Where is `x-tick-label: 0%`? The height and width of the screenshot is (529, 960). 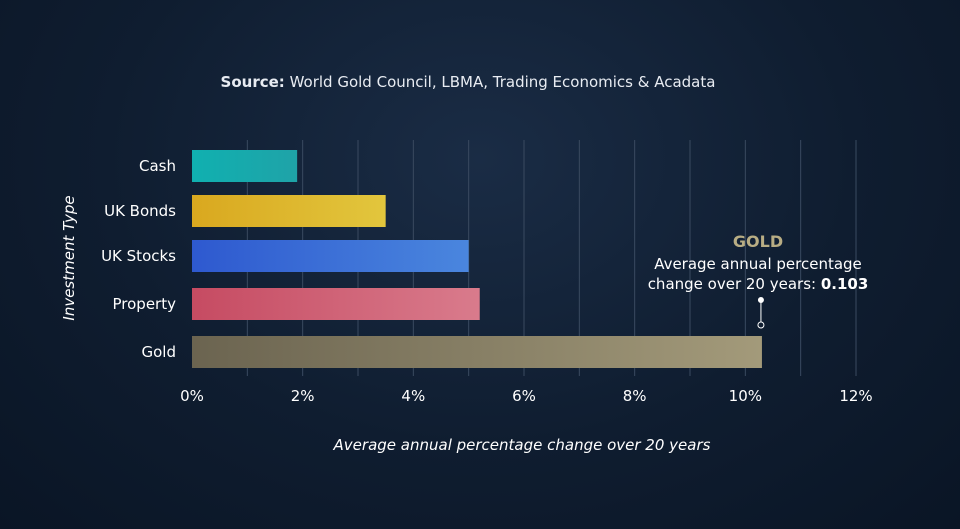
x-tick-label: 0% is located at coordinates (192, 396).